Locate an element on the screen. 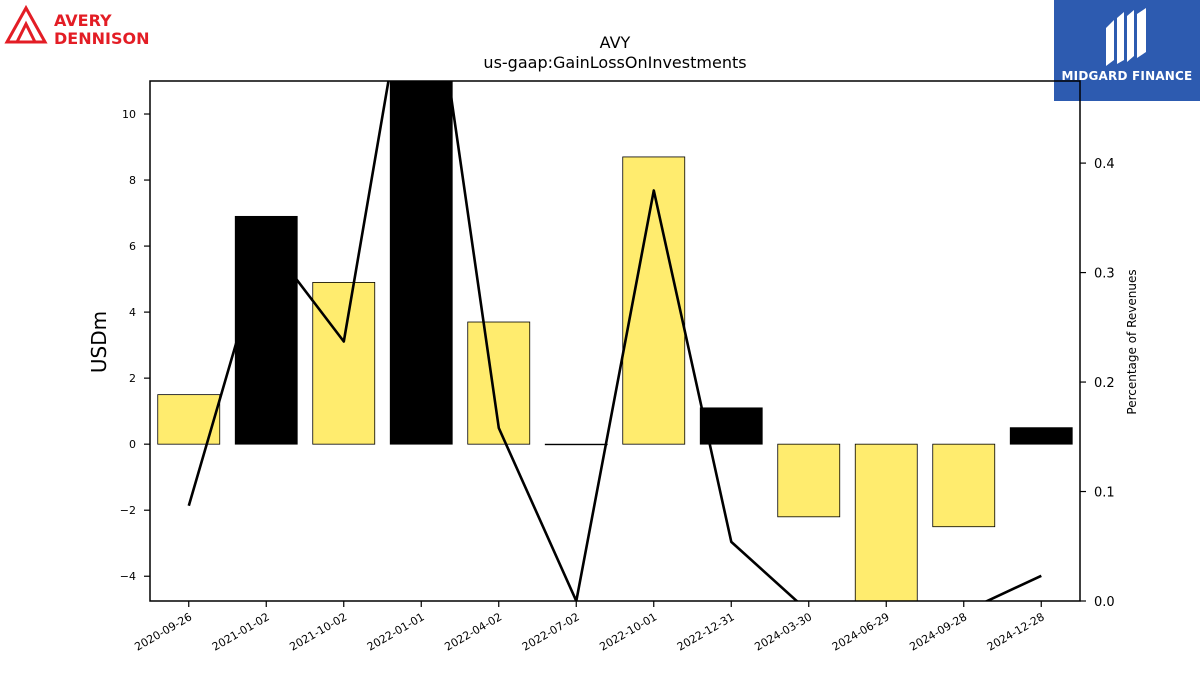  midgard-finance-logo: MIDGARD FINANCE is located at coordinates (1127, 50).